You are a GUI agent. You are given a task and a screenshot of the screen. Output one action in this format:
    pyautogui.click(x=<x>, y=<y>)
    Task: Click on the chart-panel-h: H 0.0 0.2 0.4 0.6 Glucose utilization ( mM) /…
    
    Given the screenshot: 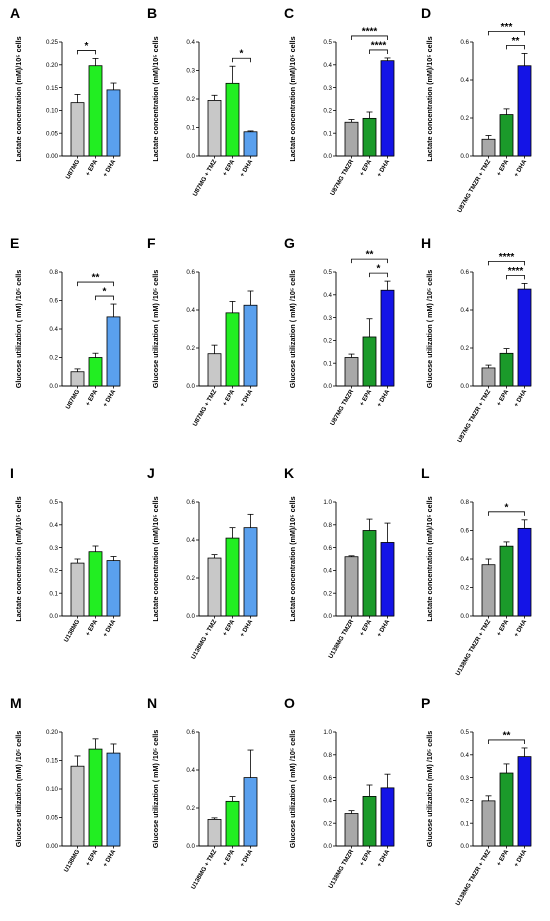 What is the action you would take?
    pyautogui.click(x=476, y=339)
    